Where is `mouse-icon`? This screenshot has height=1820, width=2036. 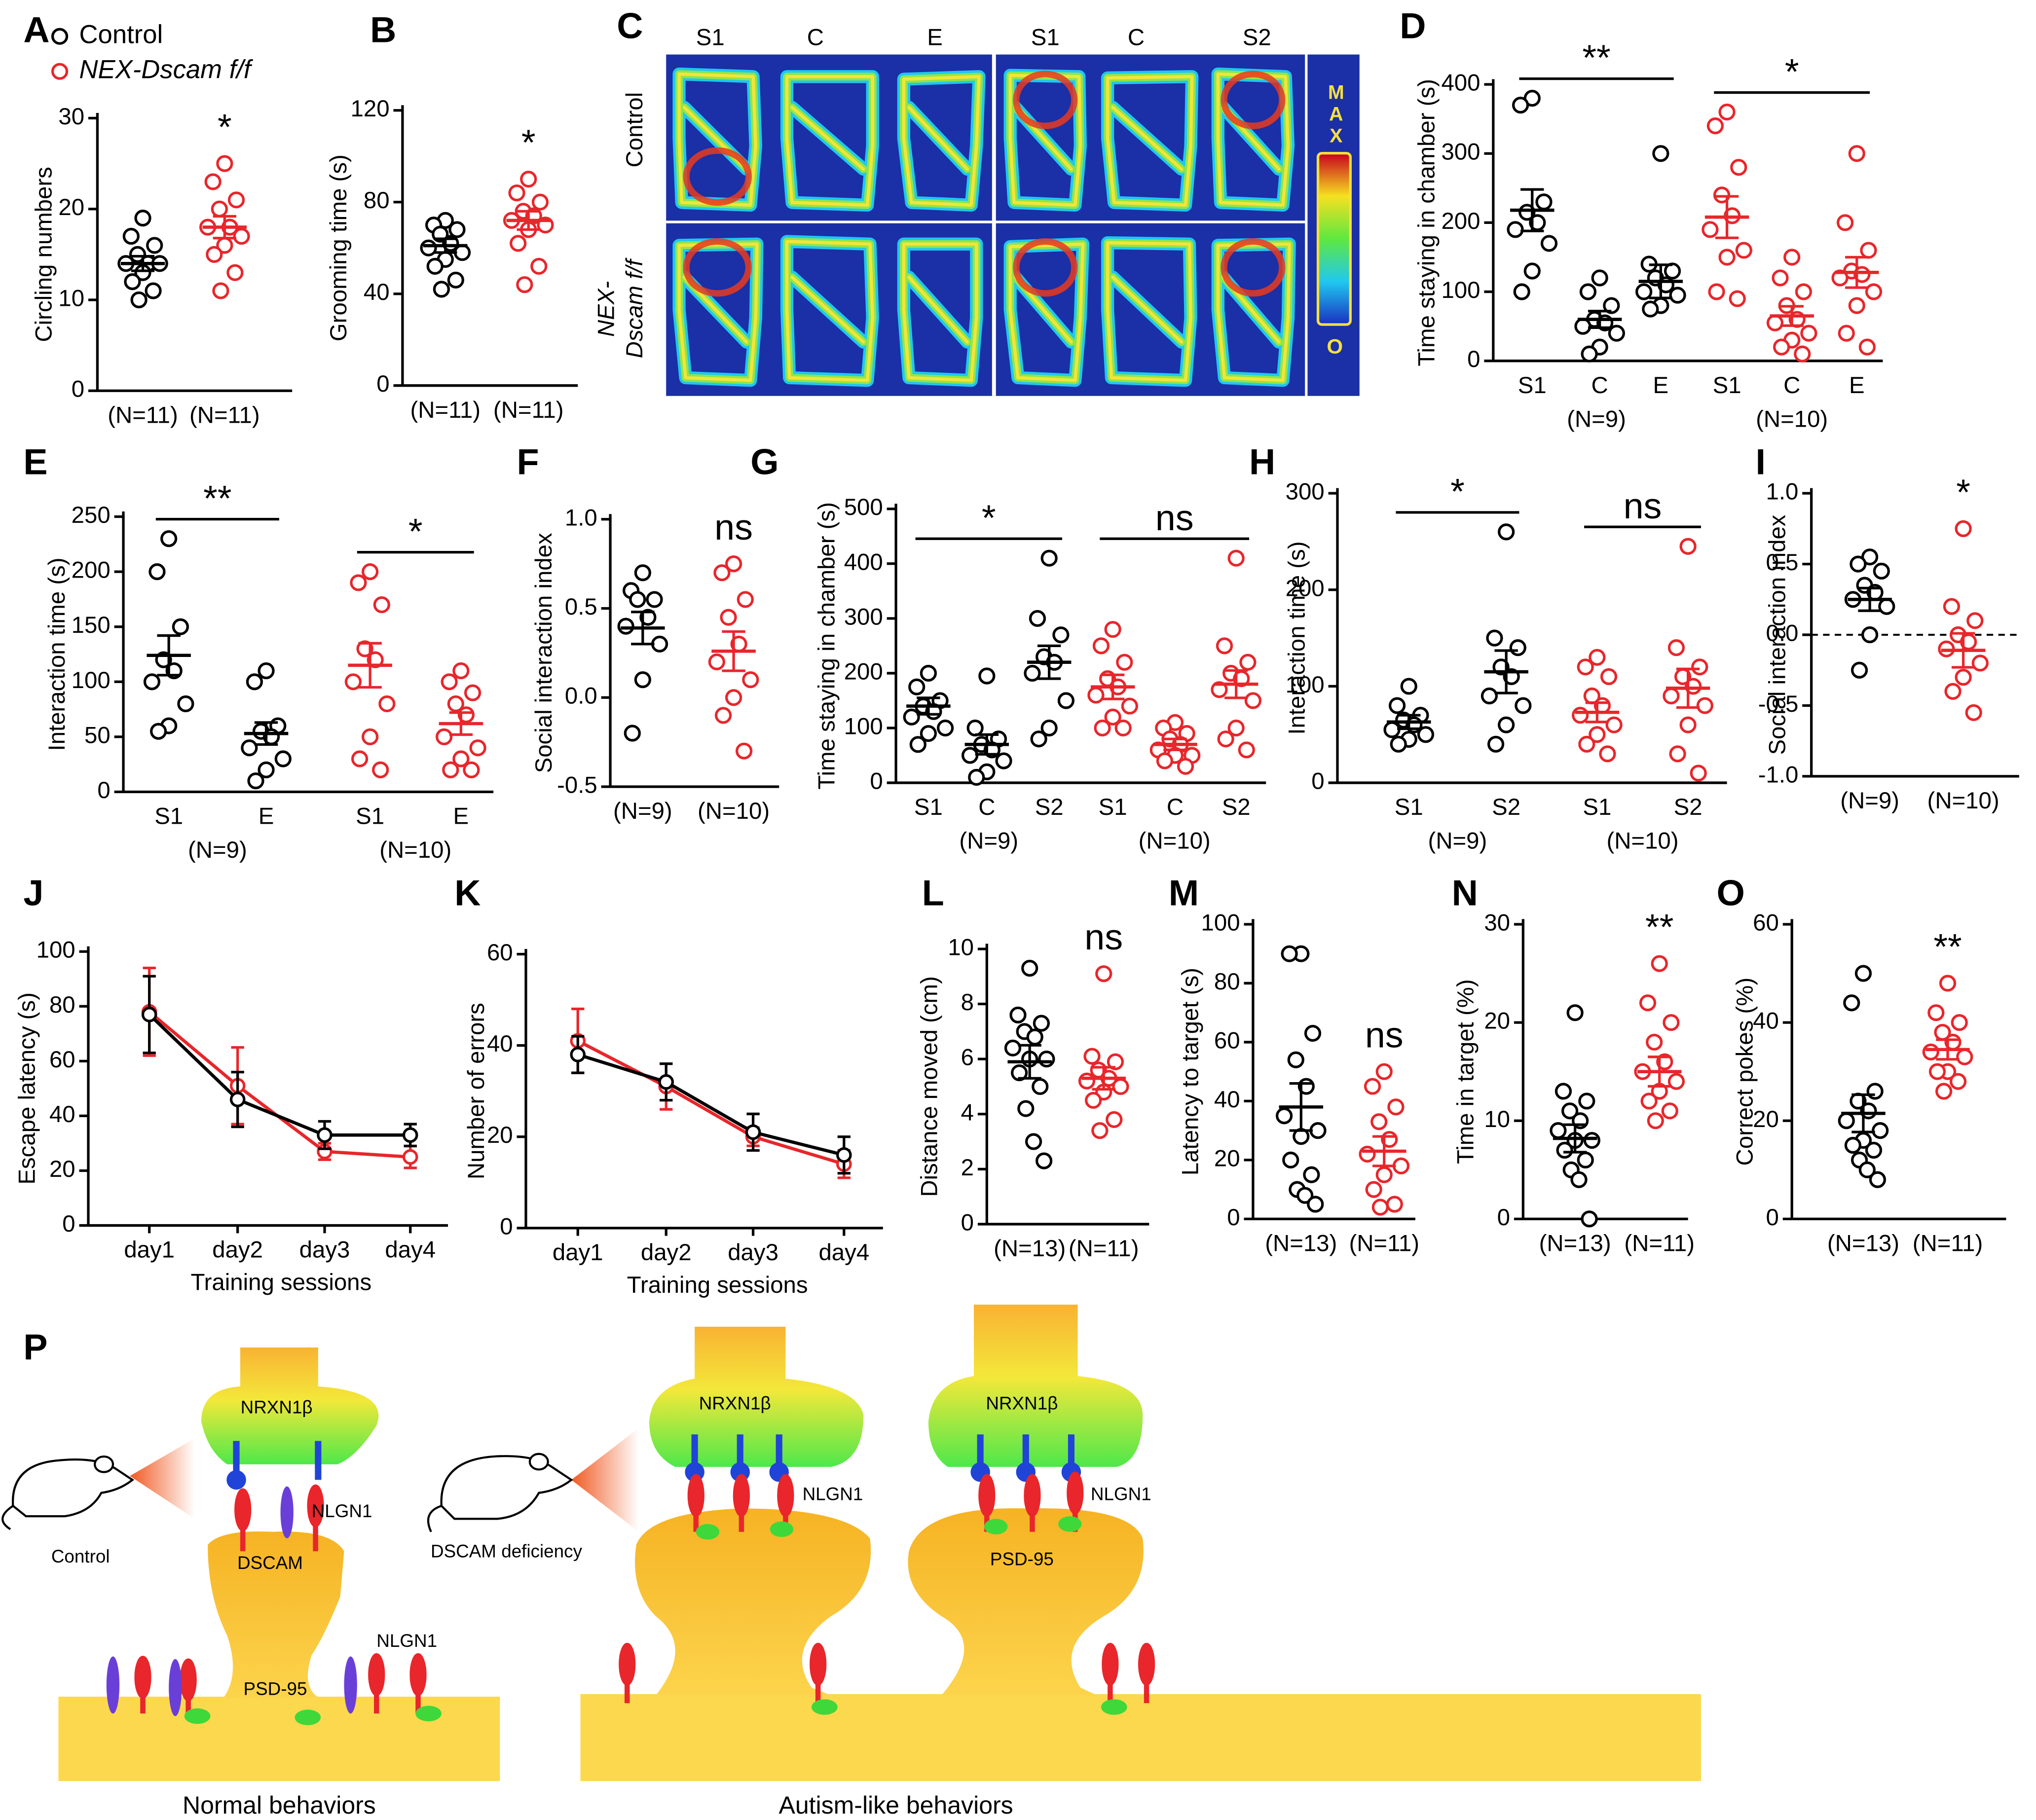
mouse-icon is located at coordinates (68, 1492).